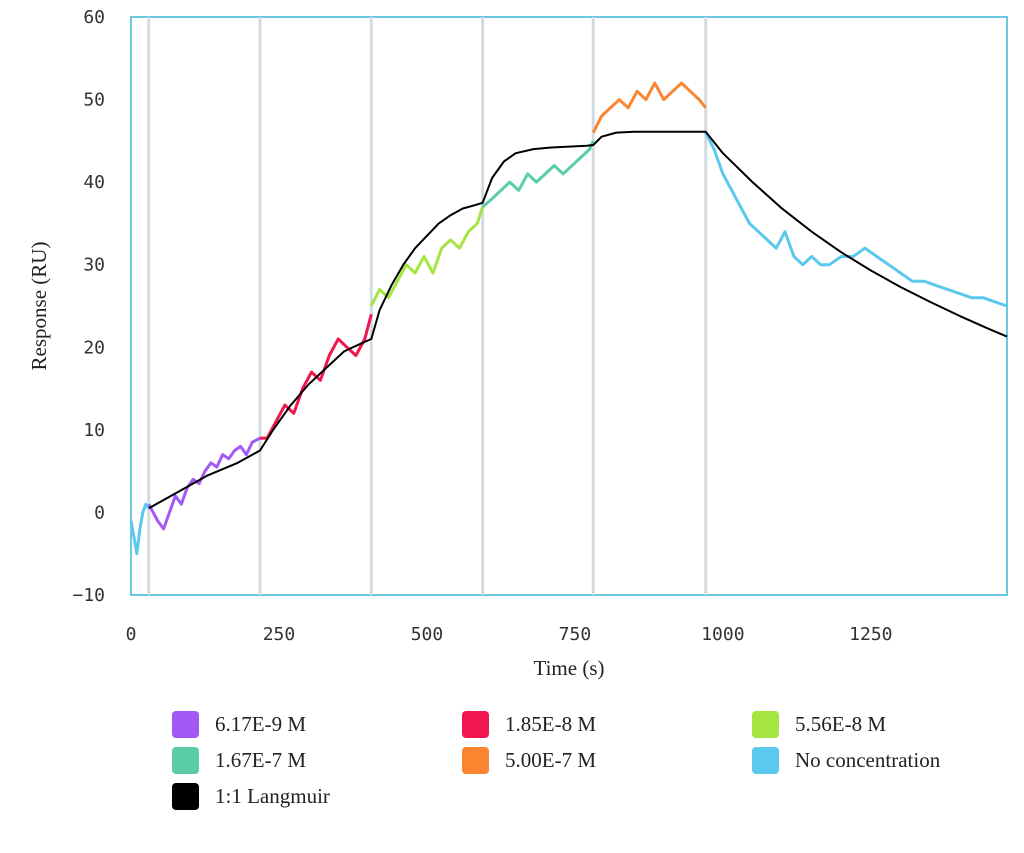 Image resolution: width=1024 pixels, height=853 pixels. What do you see at coordinates (94, 182) in the screenshot?
I see `y-tick-label: 40` at bounding box center [94, 182].